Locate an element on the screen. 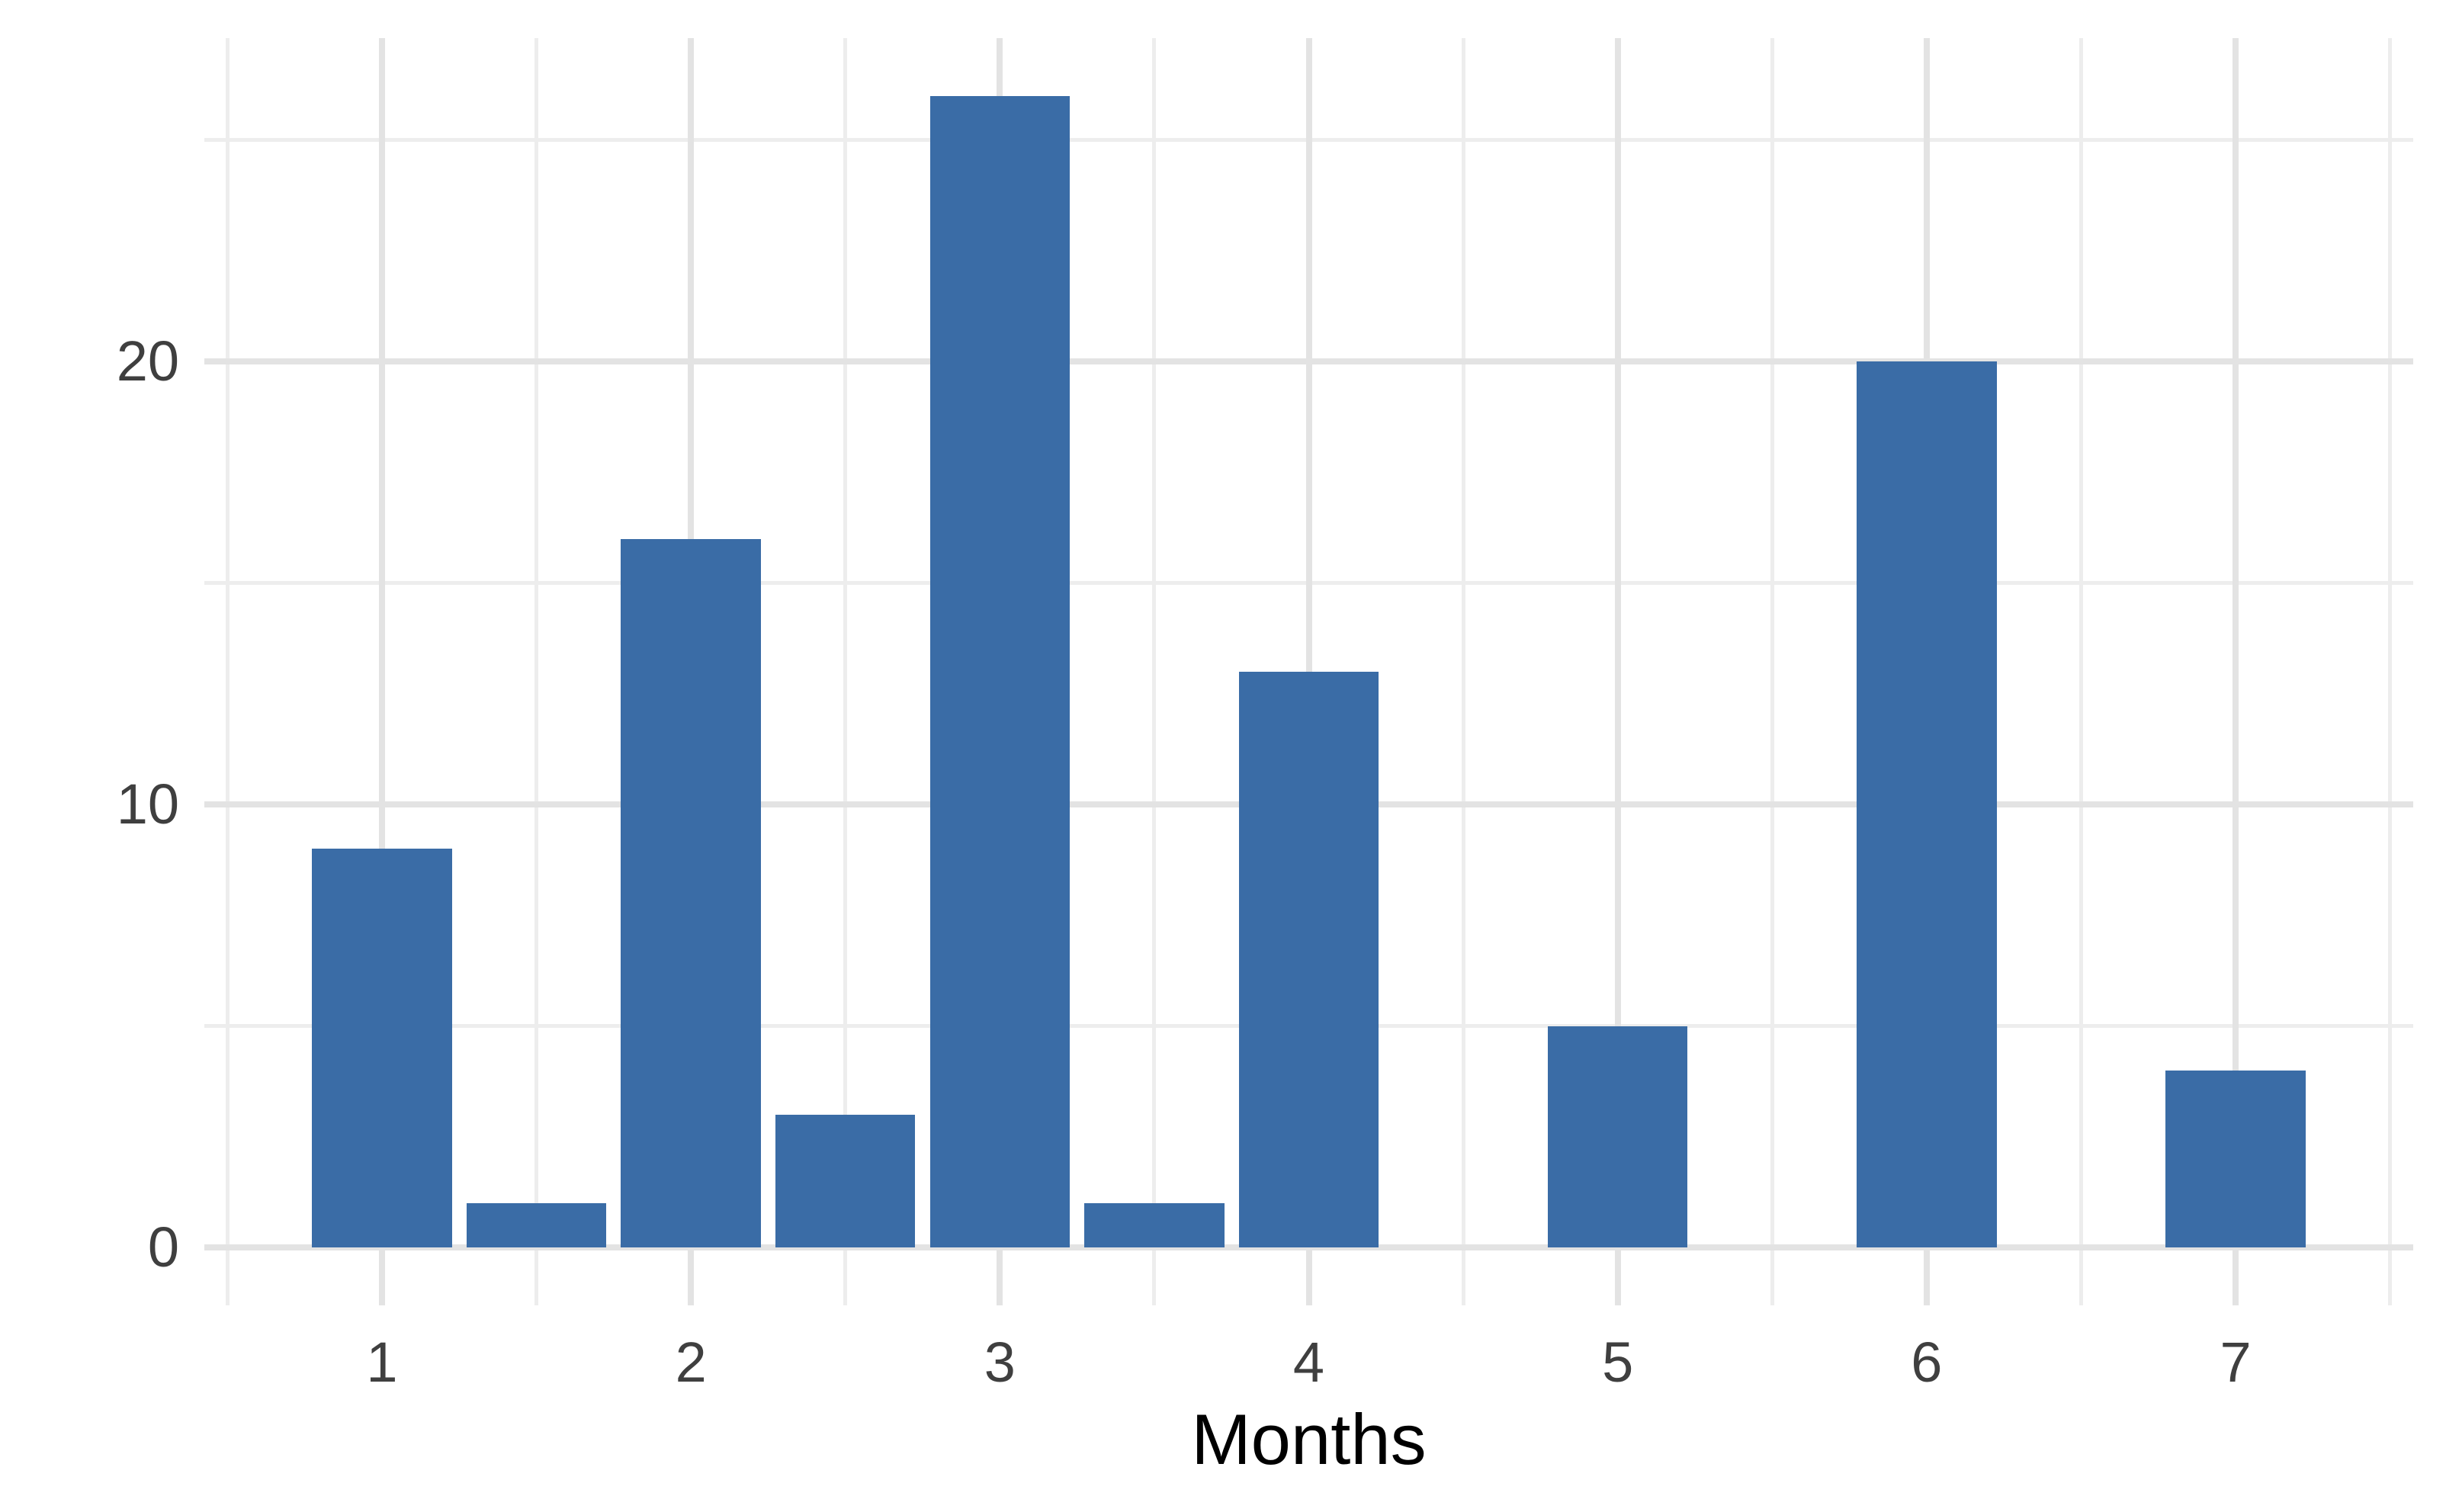 The image size is (2446, 1512). x-tick-label: 7 is located at coordinates (2236, 1362).